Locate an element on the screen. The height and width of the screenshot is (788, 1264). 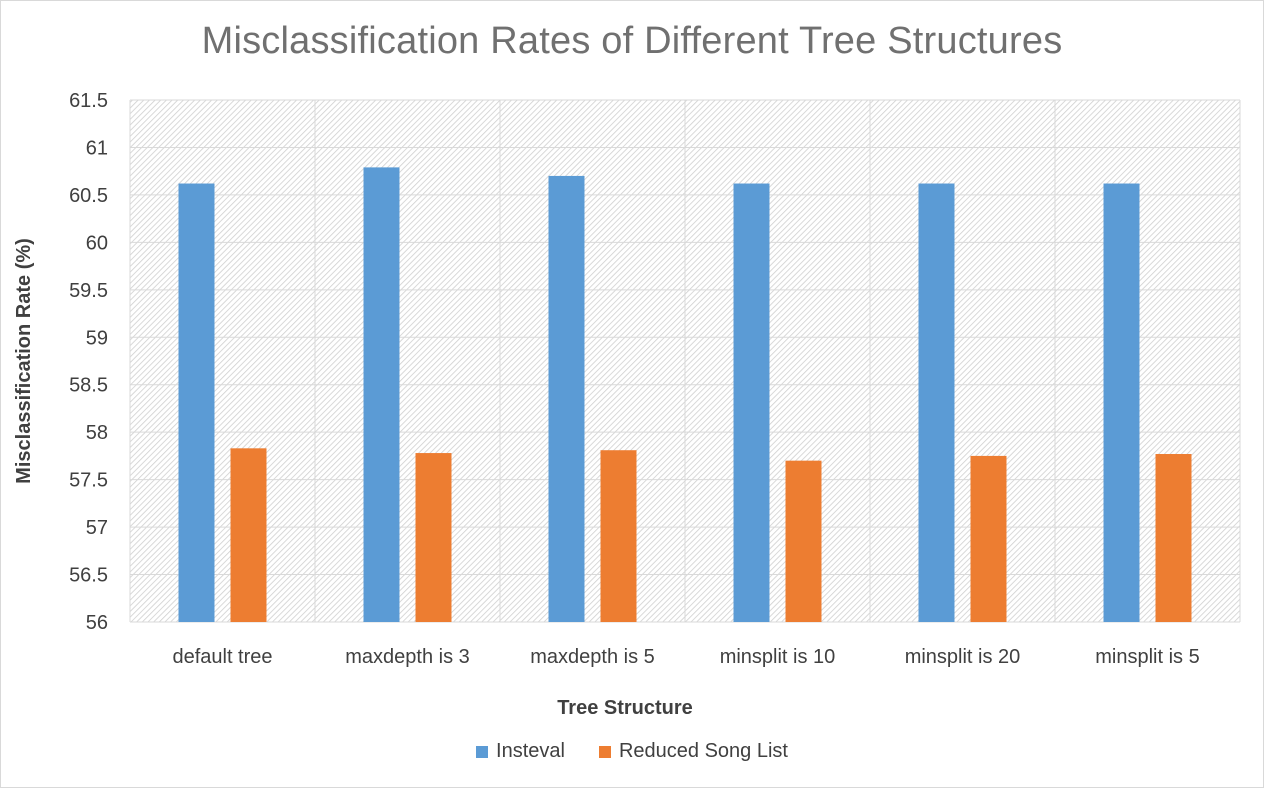
y-axis-ticks: 56 56.5 57 57.5 58 58.5 59 59.5 60 60.5 61 61.5 is located at coordinates (88, 362).